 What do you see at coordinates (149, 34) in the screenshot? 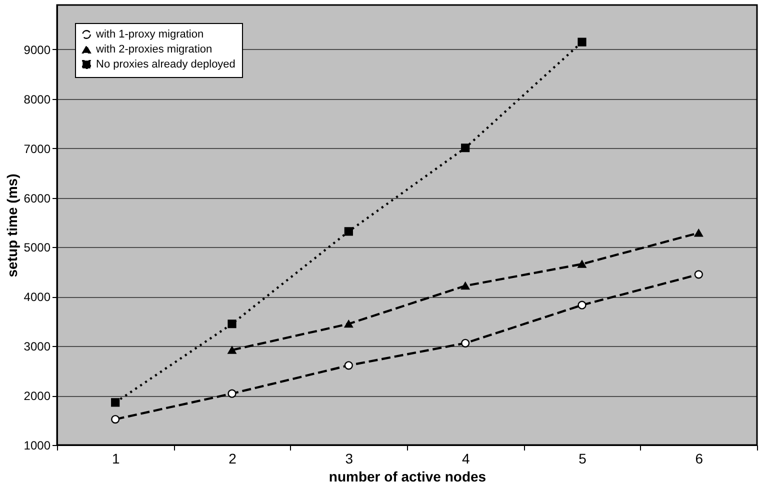
I see `legend-label: with 1-proxy migration` at bounding box center [149, 34].